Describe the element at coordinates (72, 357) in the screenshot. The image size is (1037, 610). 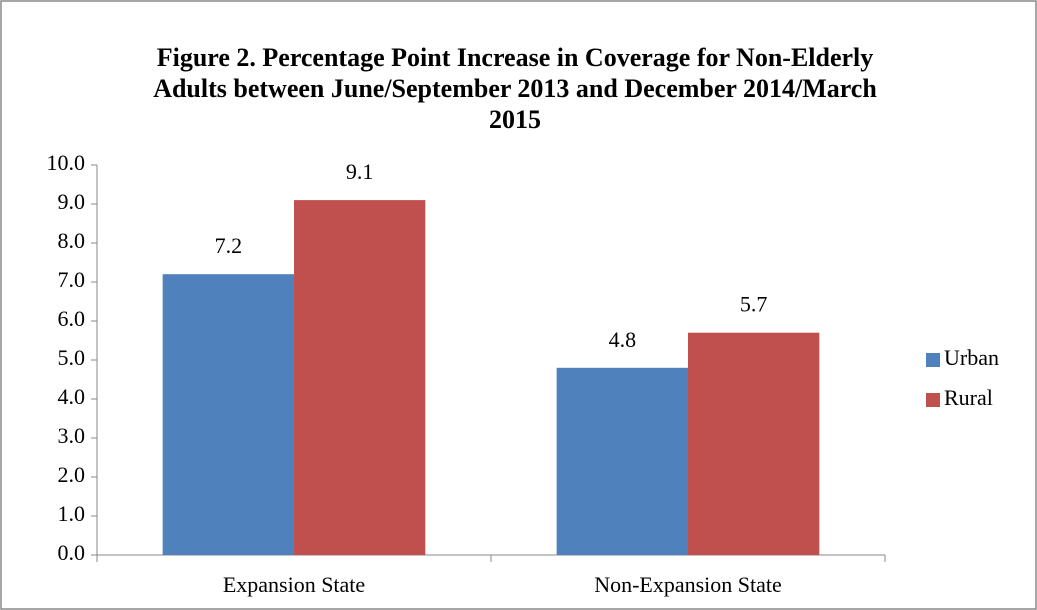
I see `y-tick-label: 5.0` at that location.